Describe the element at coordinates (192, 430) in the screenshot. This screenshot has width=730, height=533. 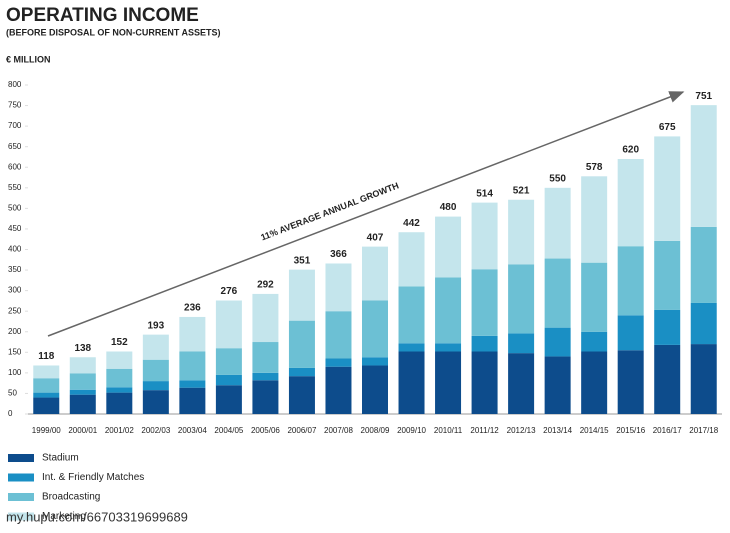
I see `x-tick-label: 2003/04` at that location.